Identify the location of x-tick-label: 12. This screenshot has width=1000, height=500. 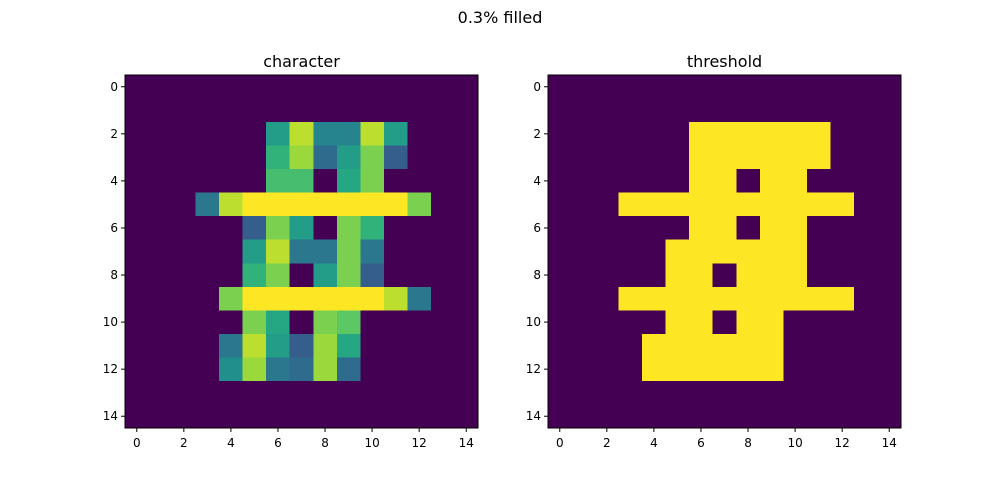
(419, 443).